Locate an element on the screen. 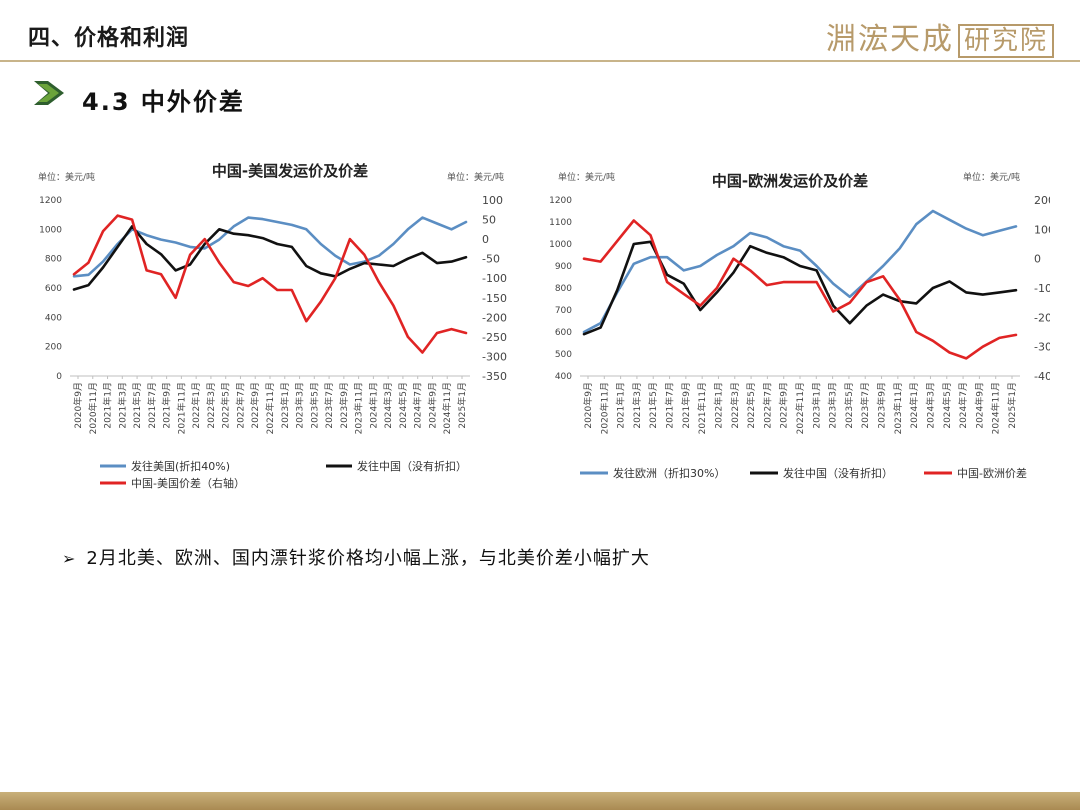 Image resolution: width=1080 pixels, height=810 pixels. x-tick-label: 2021年9月 is located at coordinates (686, 405).